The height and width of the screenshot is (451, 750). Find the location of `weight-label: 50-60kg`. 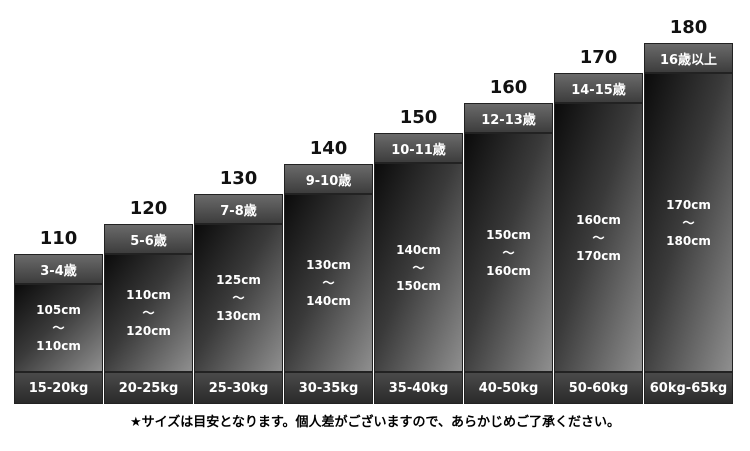

weight-label: 50-60kg is located at coordinates (598, 388).